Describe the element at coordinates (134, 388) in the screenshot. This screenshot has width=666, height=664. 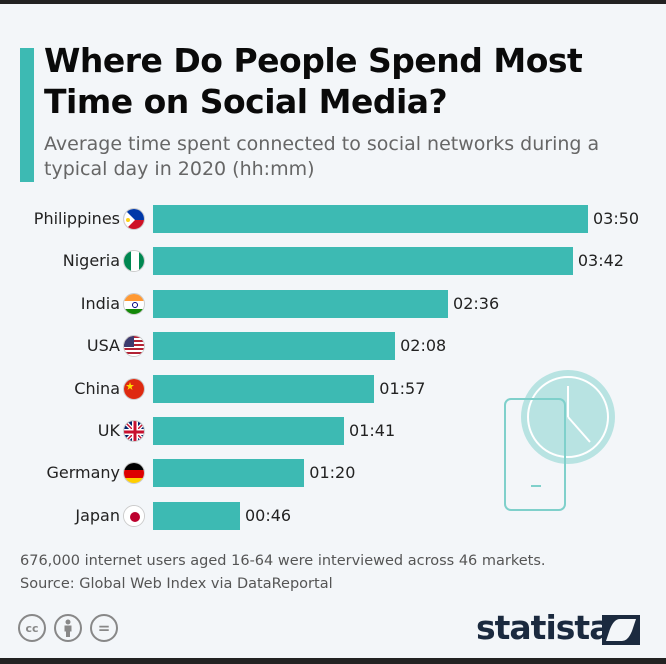
I see `flag-china-icon` at that location.